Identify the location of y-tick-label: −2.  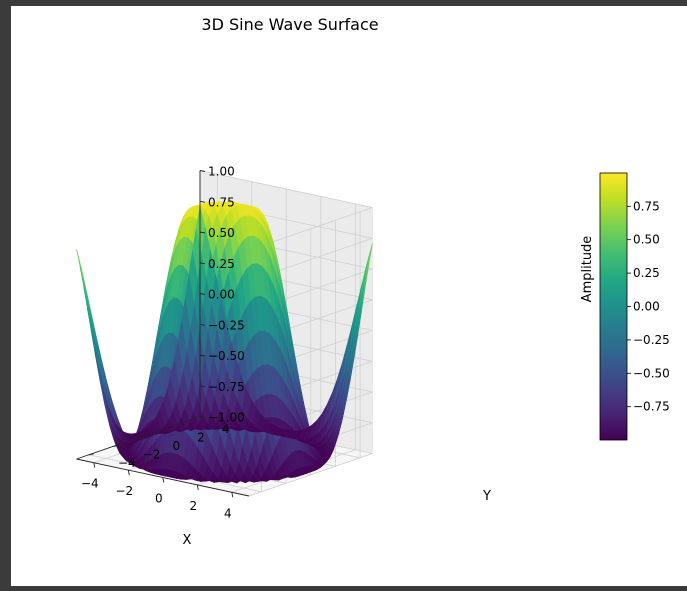
(152, 454).